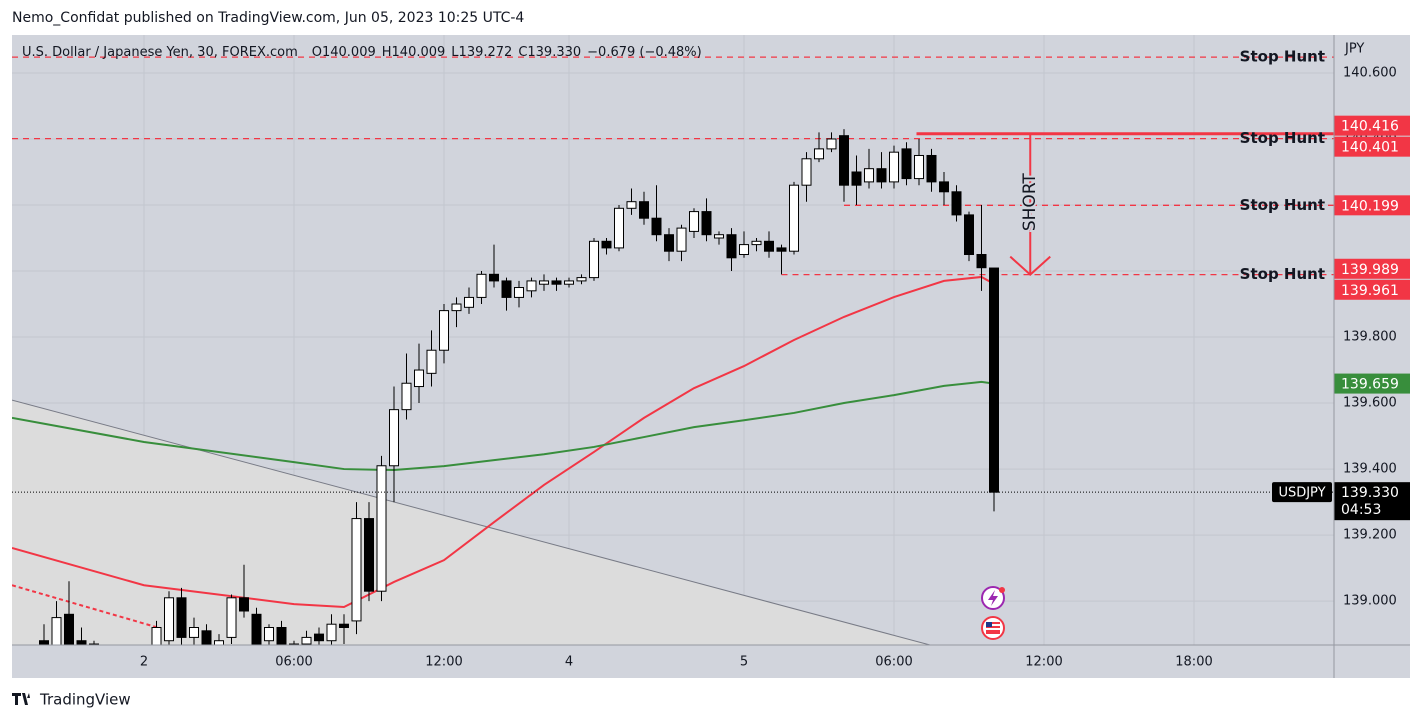  What do you see at coordinates (1002, 590) in the screenshot?
I see `dot` at bounding box center [1002, 590].